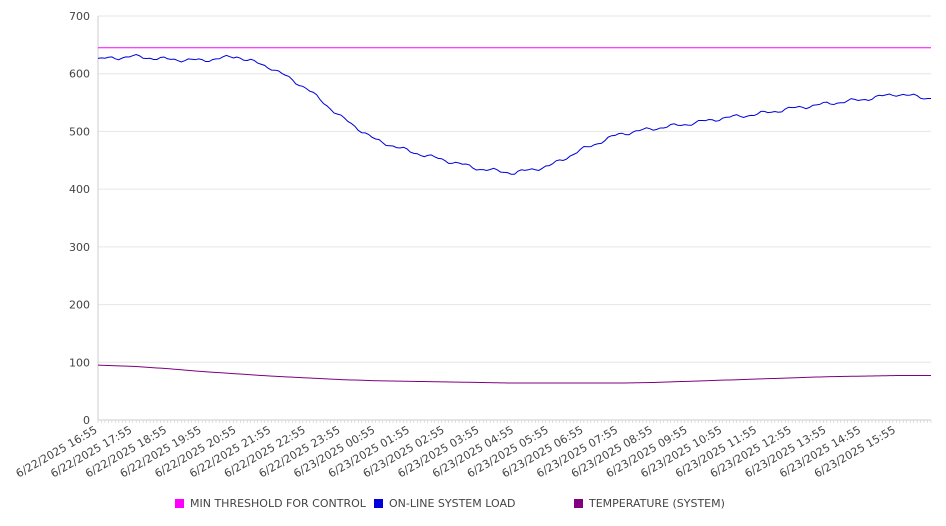 This screenshot has width=946, height=526. What do you see at coordinates (79, 16) in the screenshot?
I see `y-tick-label: 700` at bounding box center [79, 16].